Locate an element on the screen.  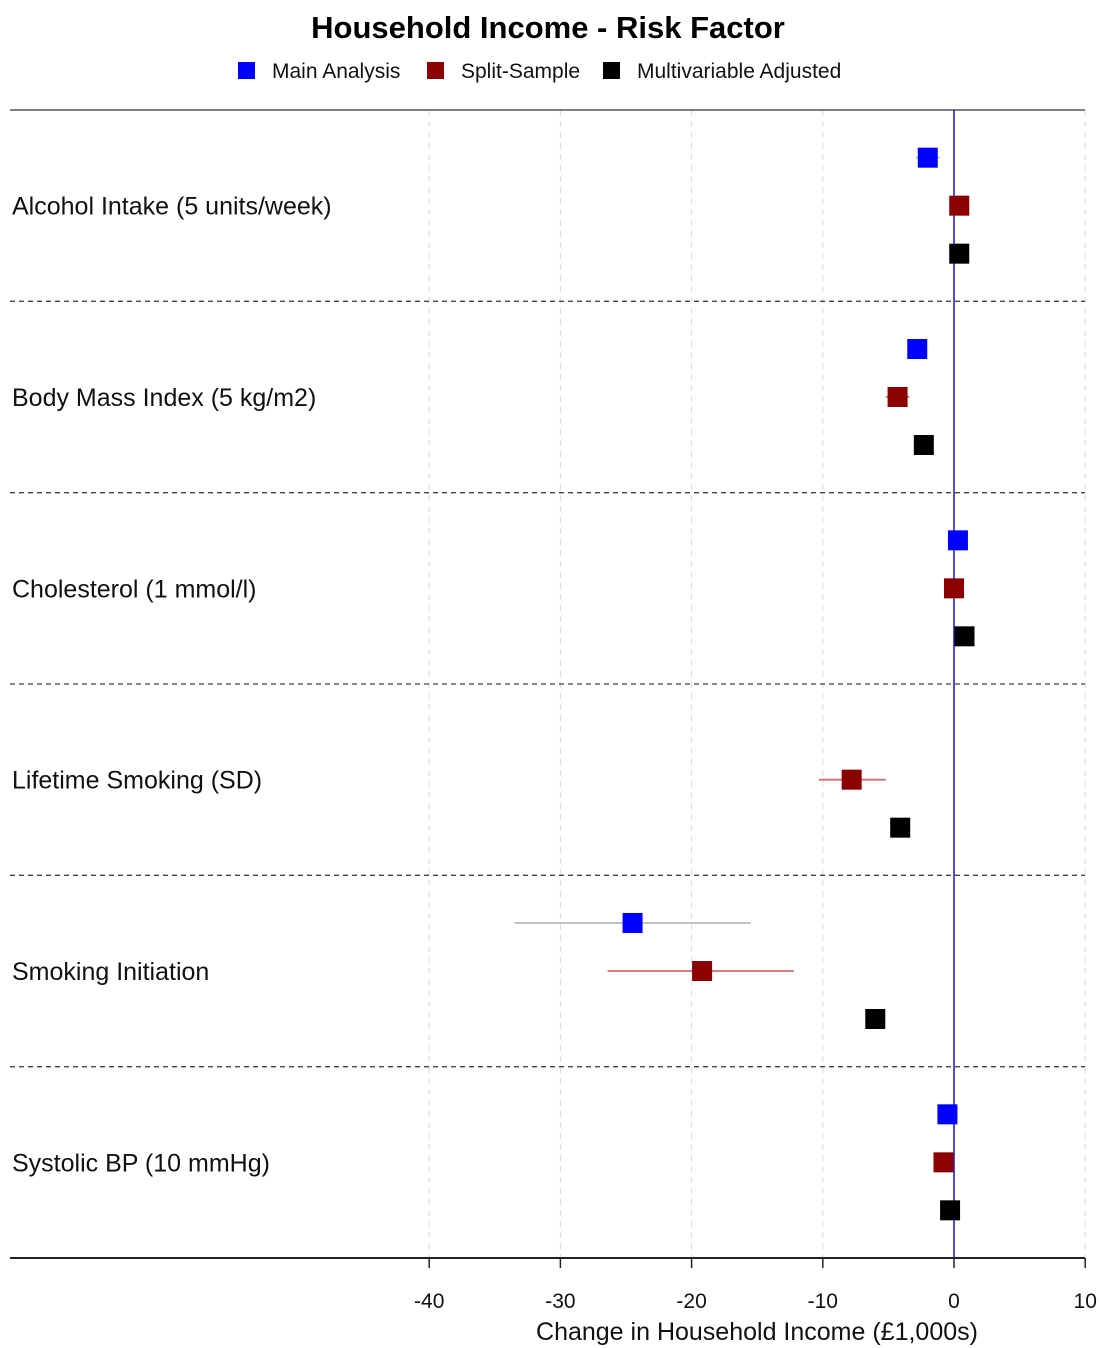
point-s0-c4 is located at coordinates (632, 923).